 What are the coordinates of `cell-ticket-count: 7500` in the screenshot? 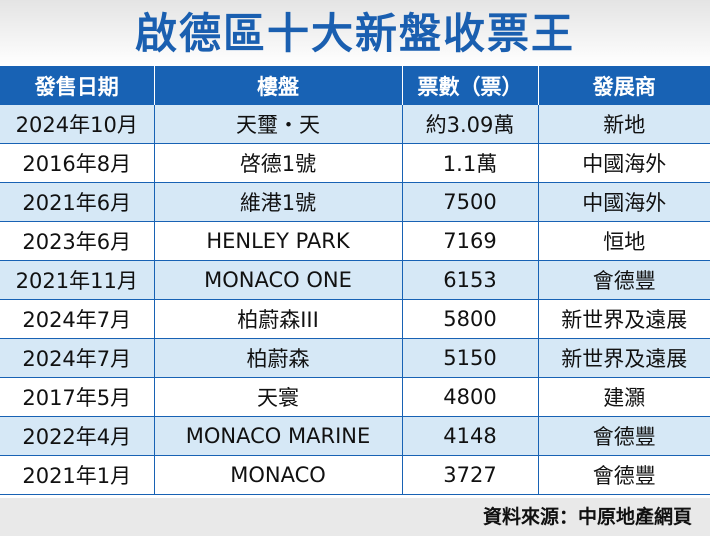 It's located at (469, 202).